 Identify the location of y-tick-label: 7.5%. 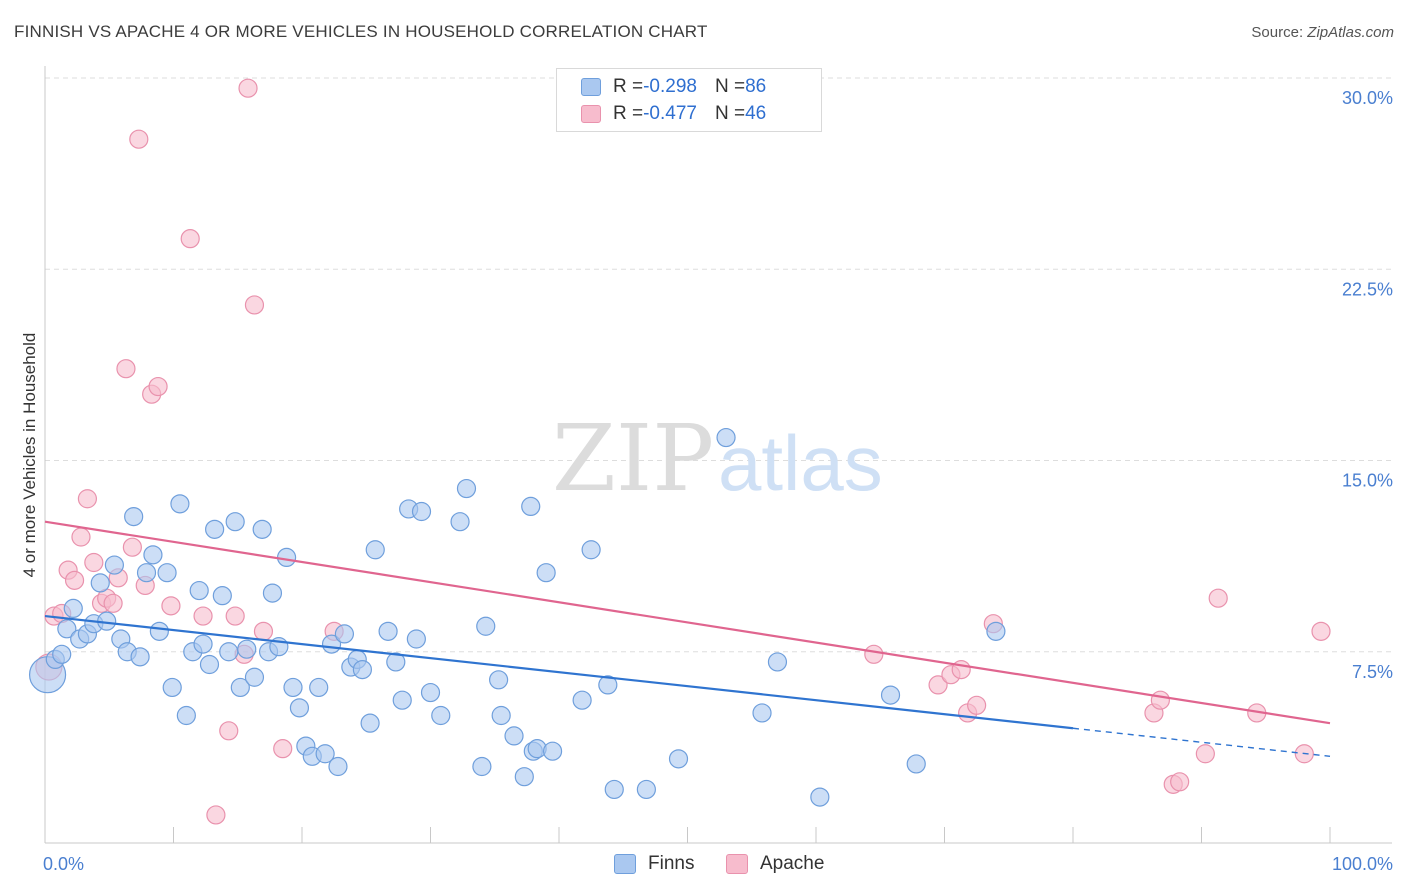
(1372, 672).